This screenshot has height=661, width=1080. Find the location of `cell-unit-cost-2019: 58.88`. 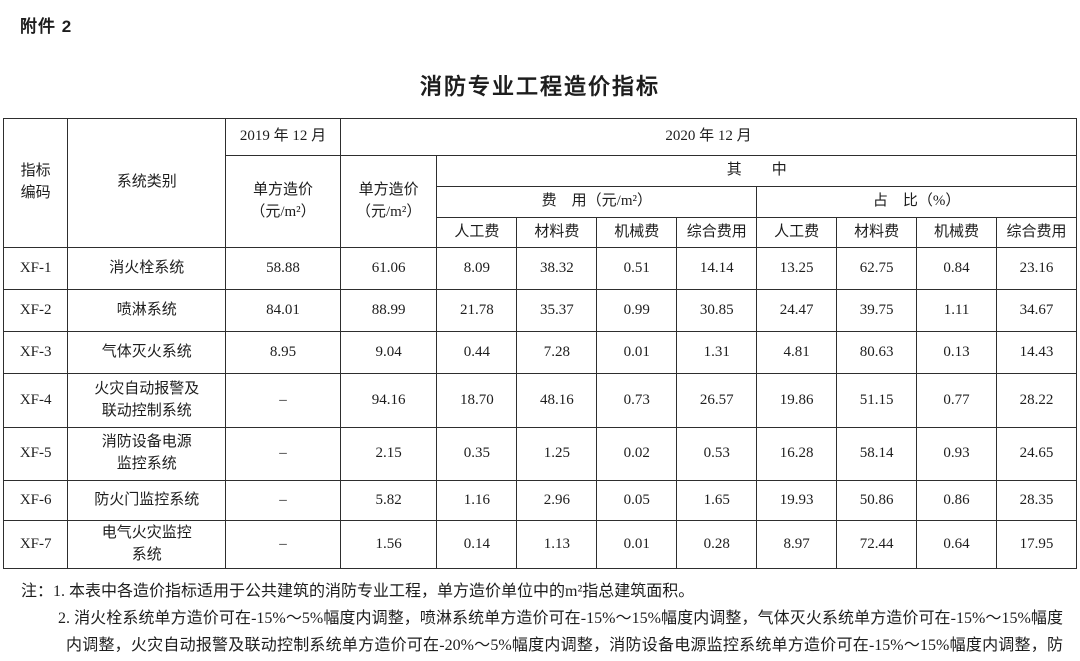

cell-unit-cost-2019: 58.88 is located at coordinates (283, 268).